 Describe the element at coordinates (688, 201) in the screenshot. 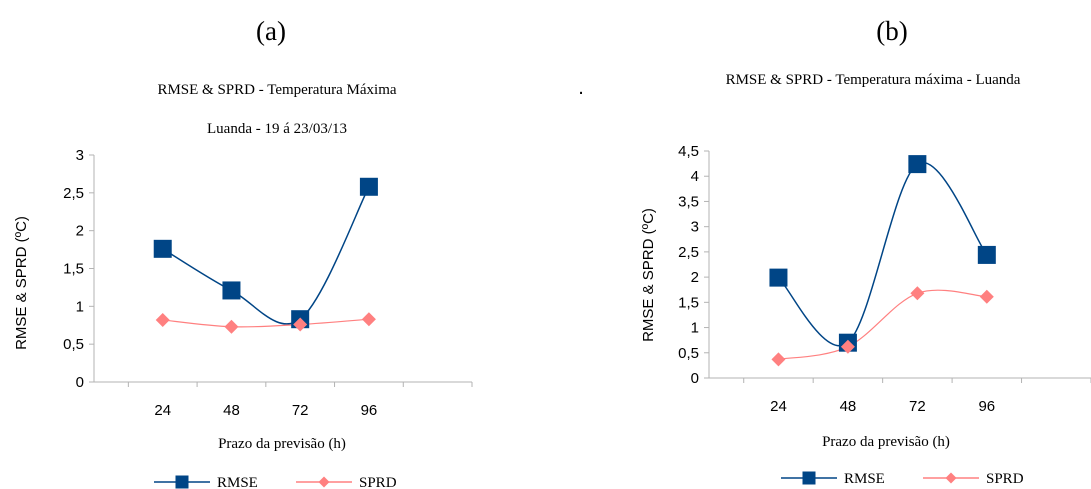

I see `y-tick-label: 3,5` at that location.